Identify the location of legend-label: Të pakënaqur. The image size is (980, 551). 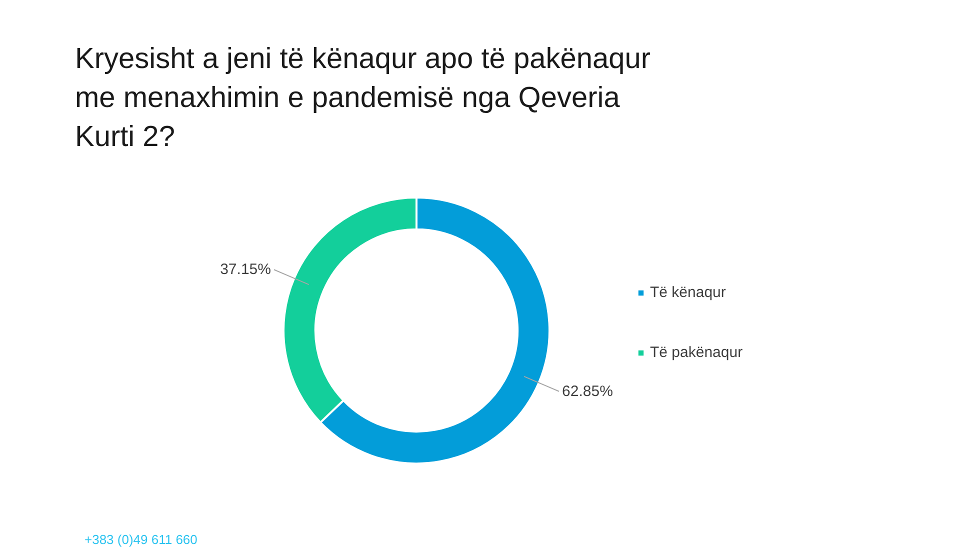
(696, 352).